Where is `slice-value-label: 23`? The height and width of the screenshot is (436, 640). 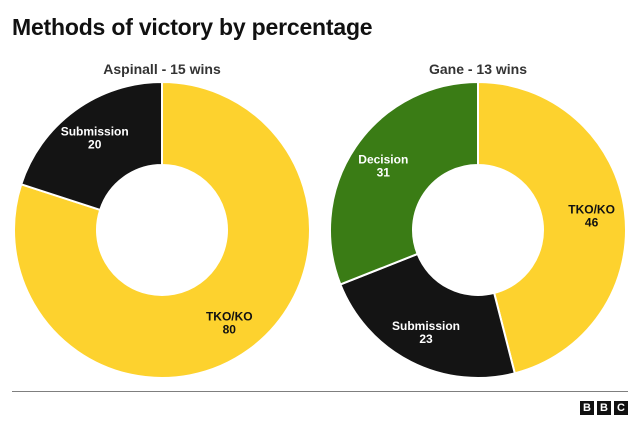 slice-value-label: 23 is located at coordinates (426, 339).